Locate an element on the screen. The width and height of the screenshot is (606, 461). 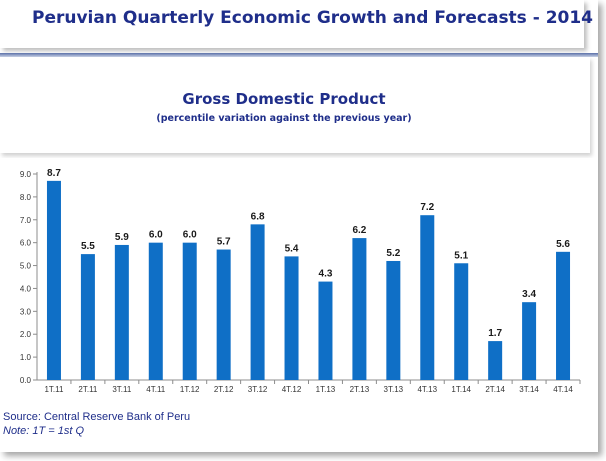
bar-value-label: 5.6 is located at coordinates (563, 244).